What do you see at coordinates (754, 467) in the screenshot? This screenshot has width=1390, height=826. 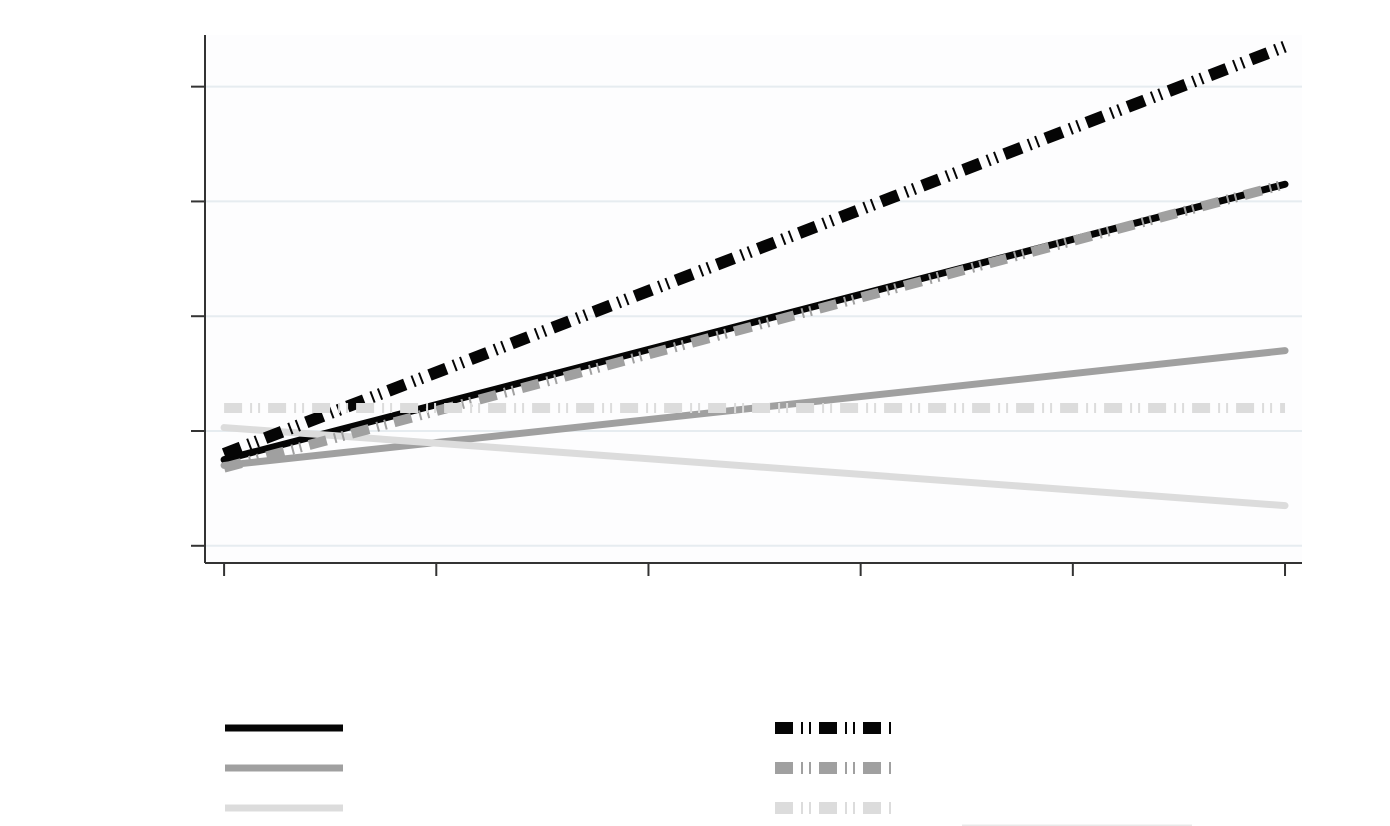 I see `series-line` at bounding box center [754, 467].